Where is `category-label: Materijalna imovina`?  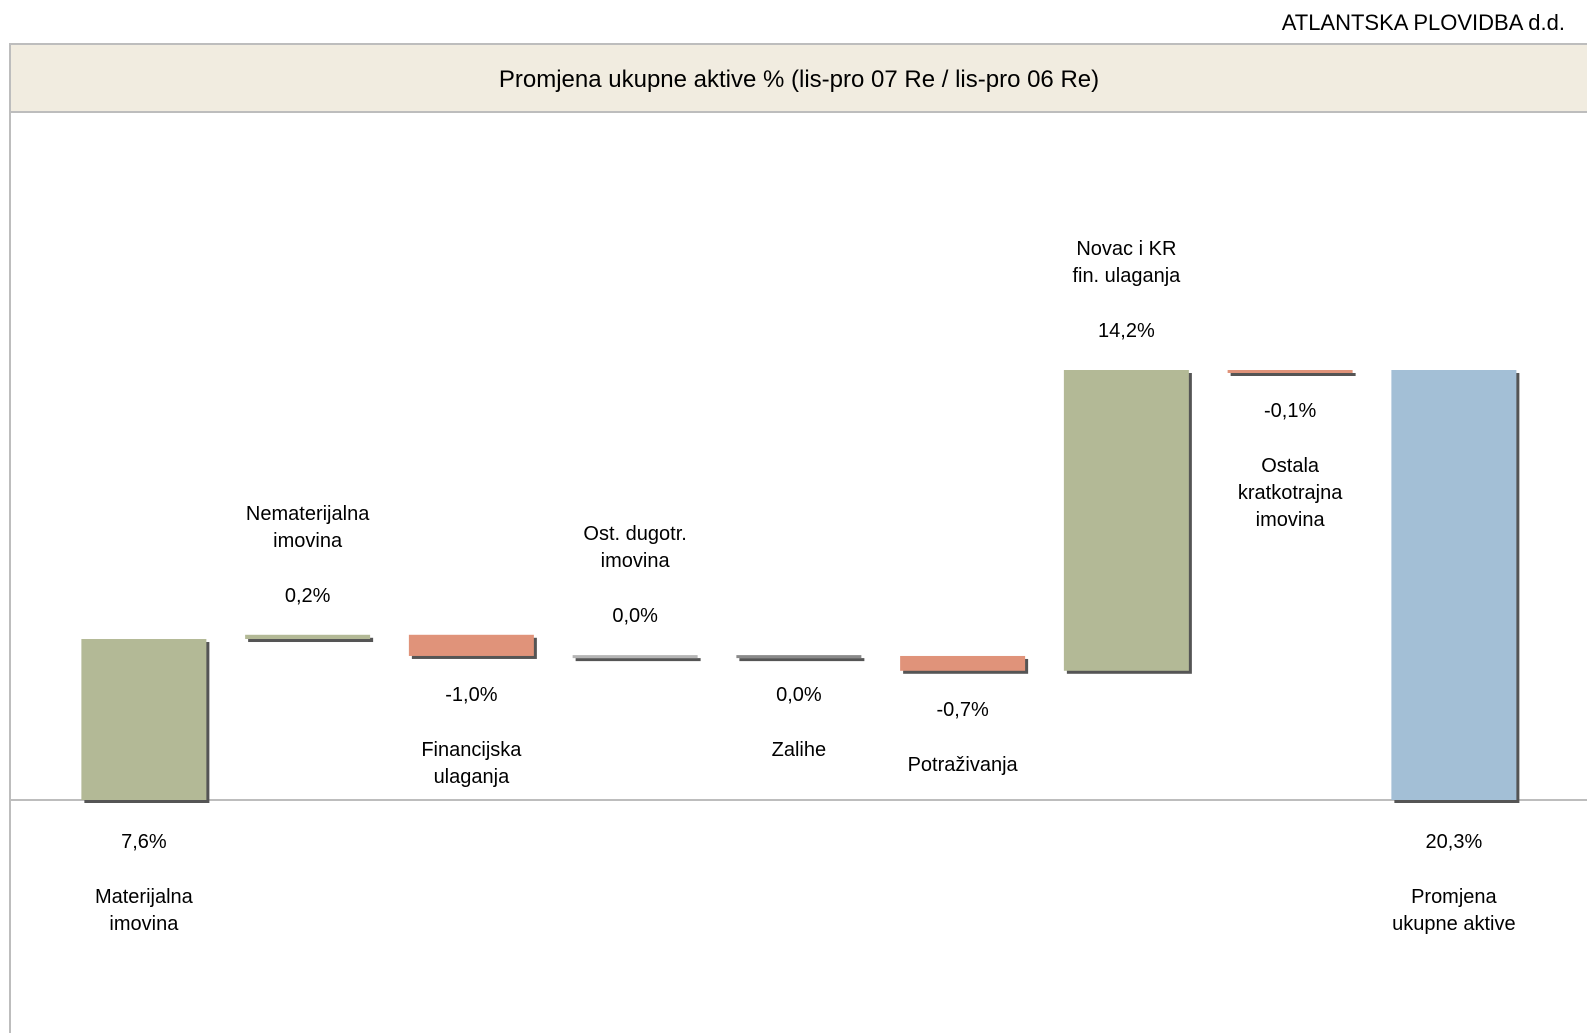
category-label: Materijalna imovina is located at coordinates (143, 910).